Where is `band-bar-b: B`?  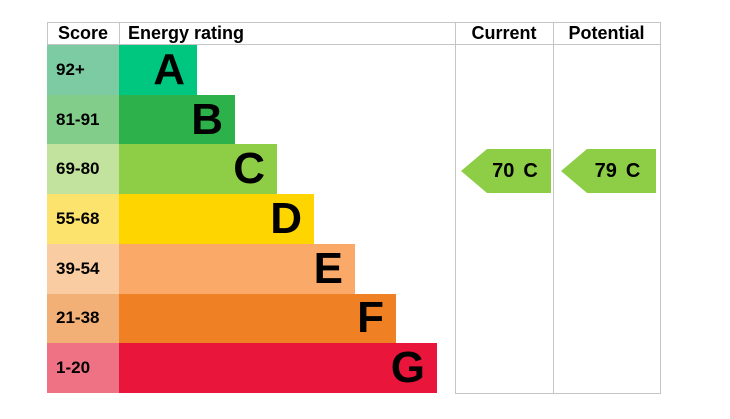 band-bar-b: B is located at coordinates (177, 119).